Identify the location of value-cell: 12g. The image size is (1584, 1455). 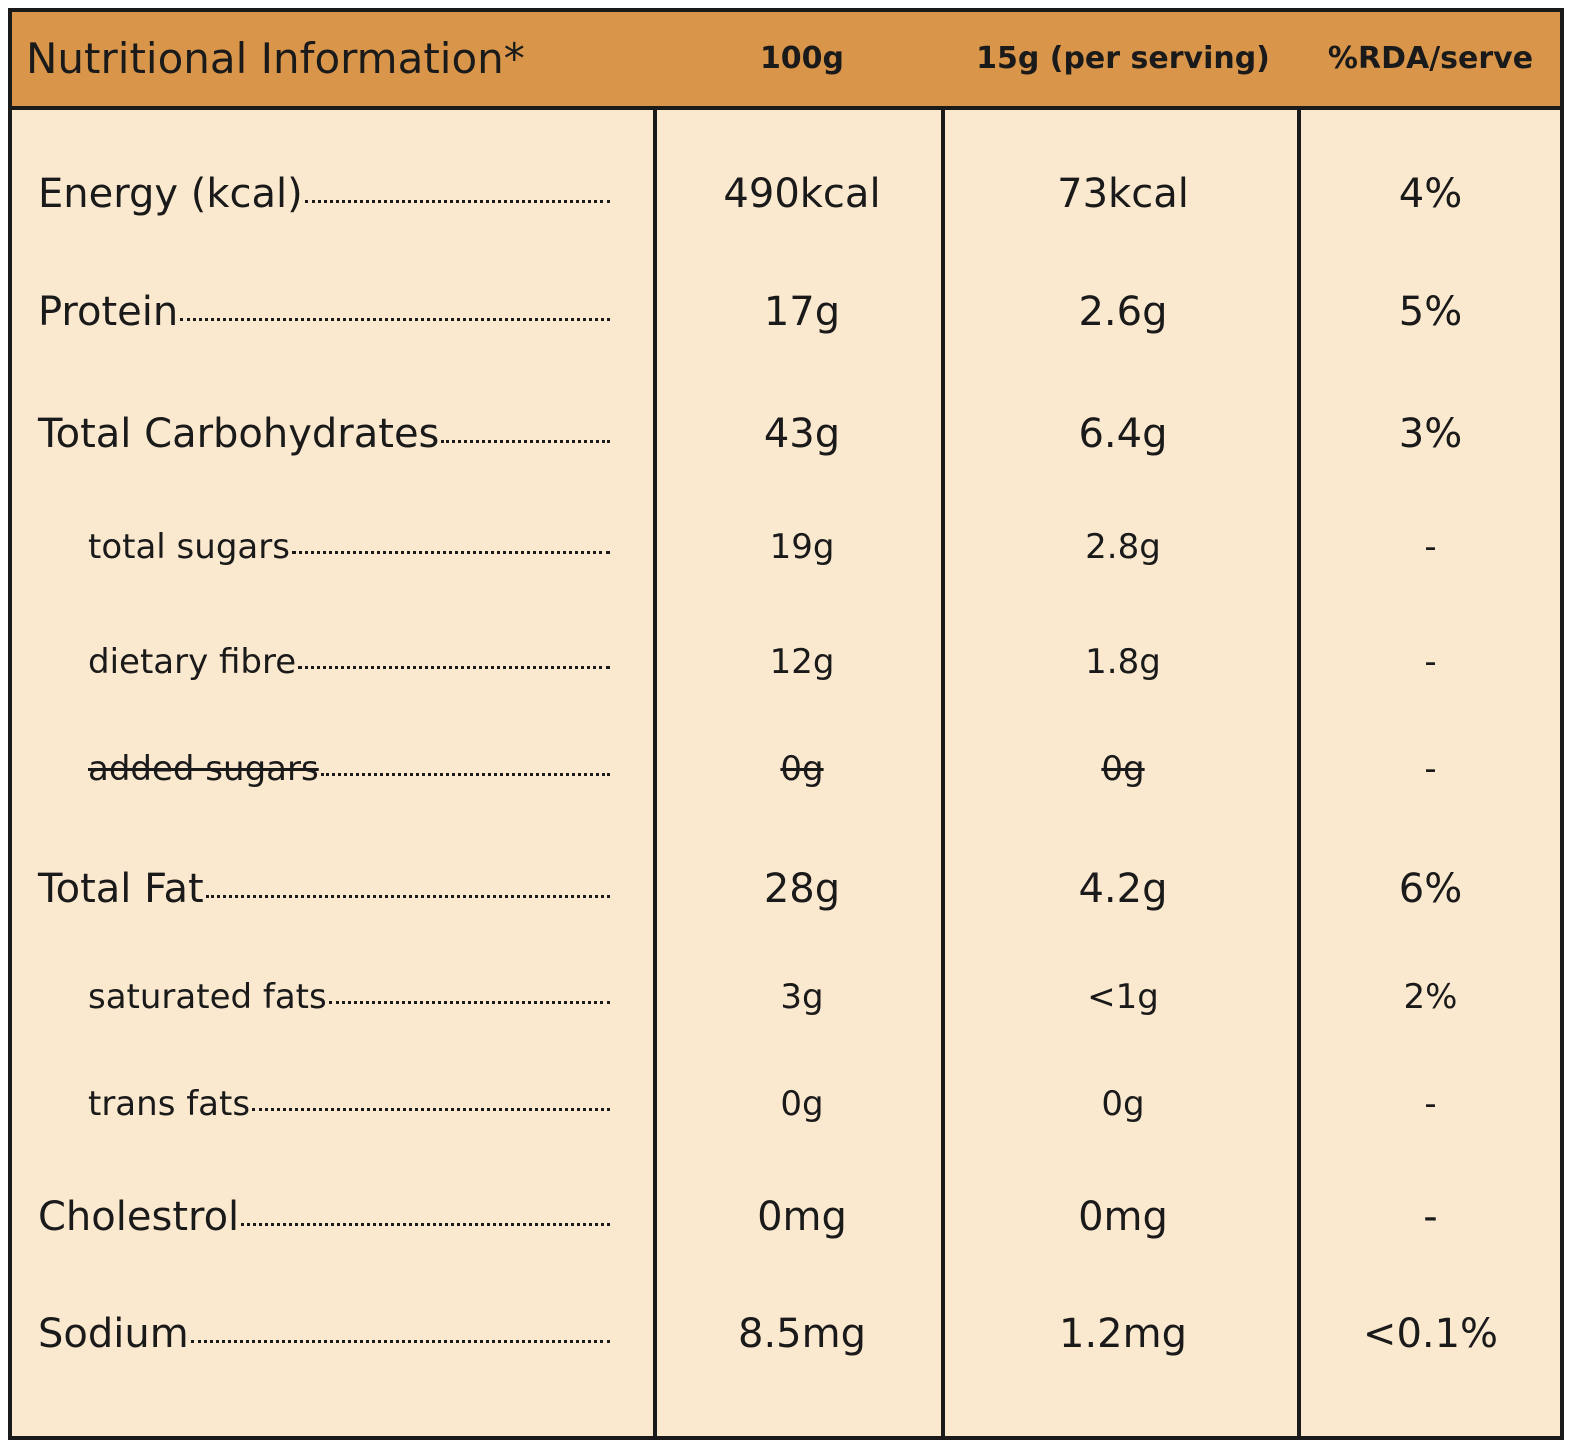
(802, 662).